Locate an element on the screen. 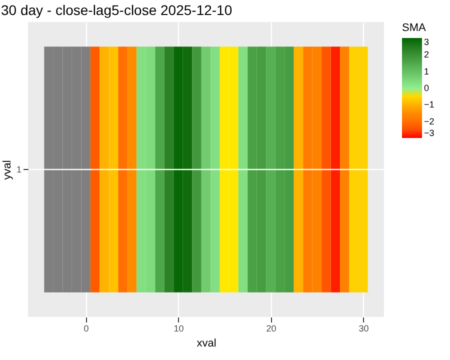 Image resolution: width=450 pixels, height=360 pixels. color-bar-label: 1 is located at coordinates (427, 71).